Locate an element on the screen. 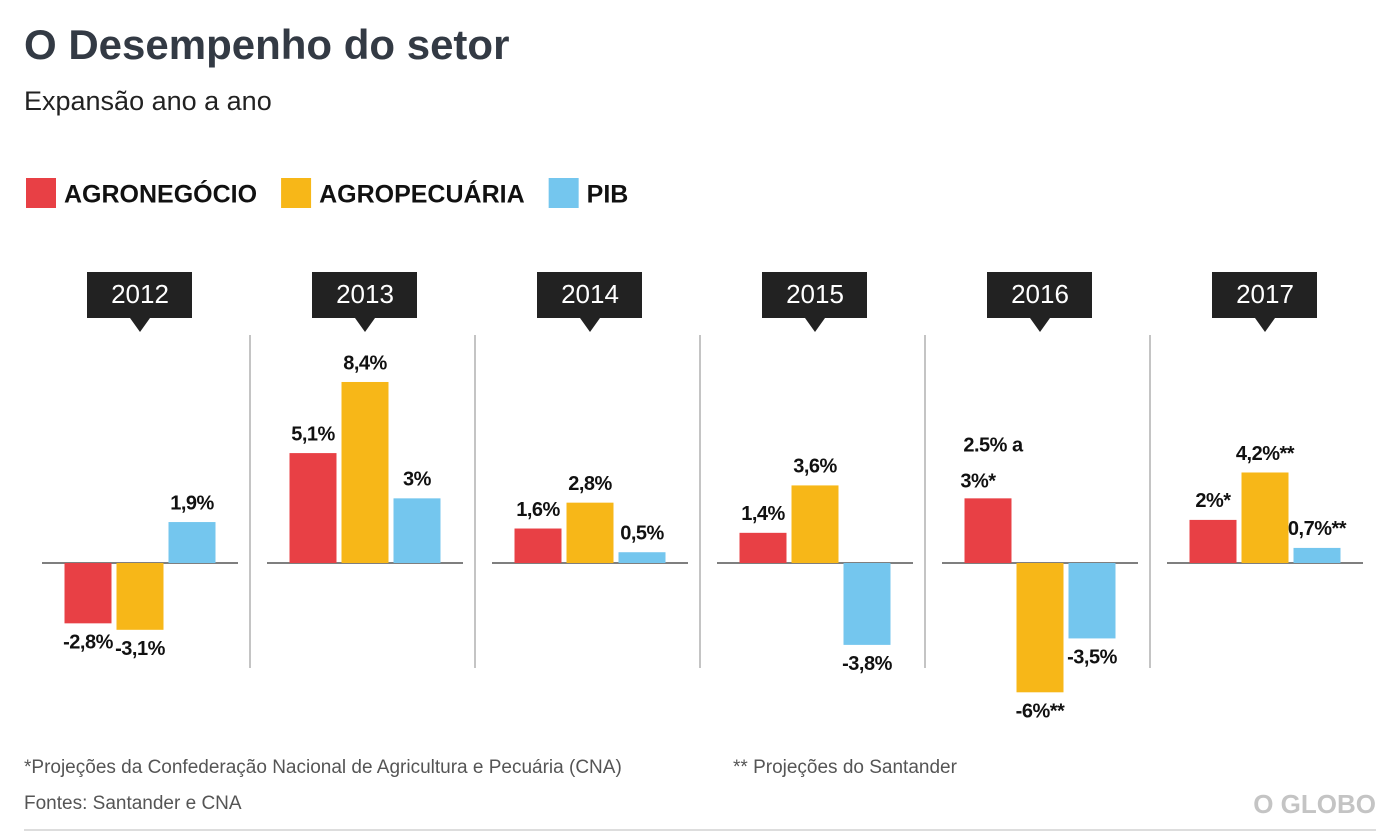 This screenshot has width=1400, height=838. value-label: -2,8% is located at coordinates (88, 643).